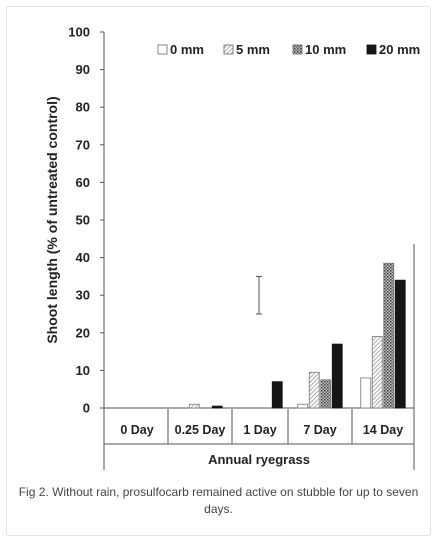 The width and height of the screenshot is (437, 546). Describe the element at coordinates (83, 220) in the screenshot. I see `y-tick-label-50: 50` at that location.